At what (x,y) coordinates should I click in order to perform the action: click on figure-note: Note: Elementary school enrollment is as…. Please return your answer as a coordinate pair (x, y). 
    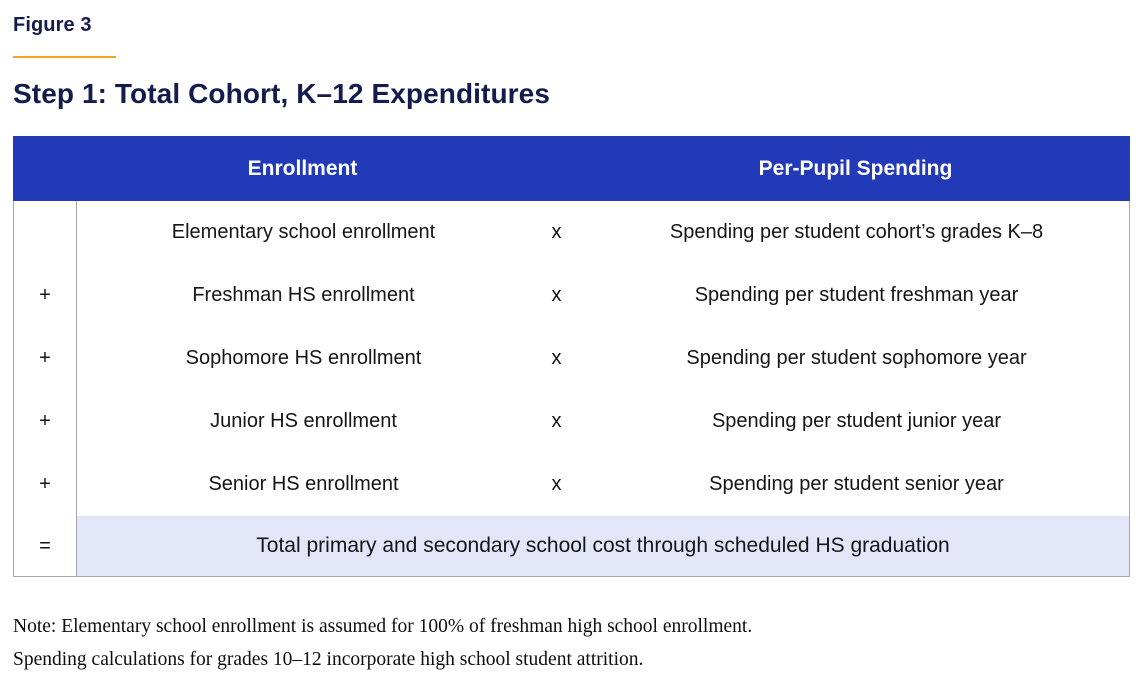
    Looking at the image, I should click on (578, 643).